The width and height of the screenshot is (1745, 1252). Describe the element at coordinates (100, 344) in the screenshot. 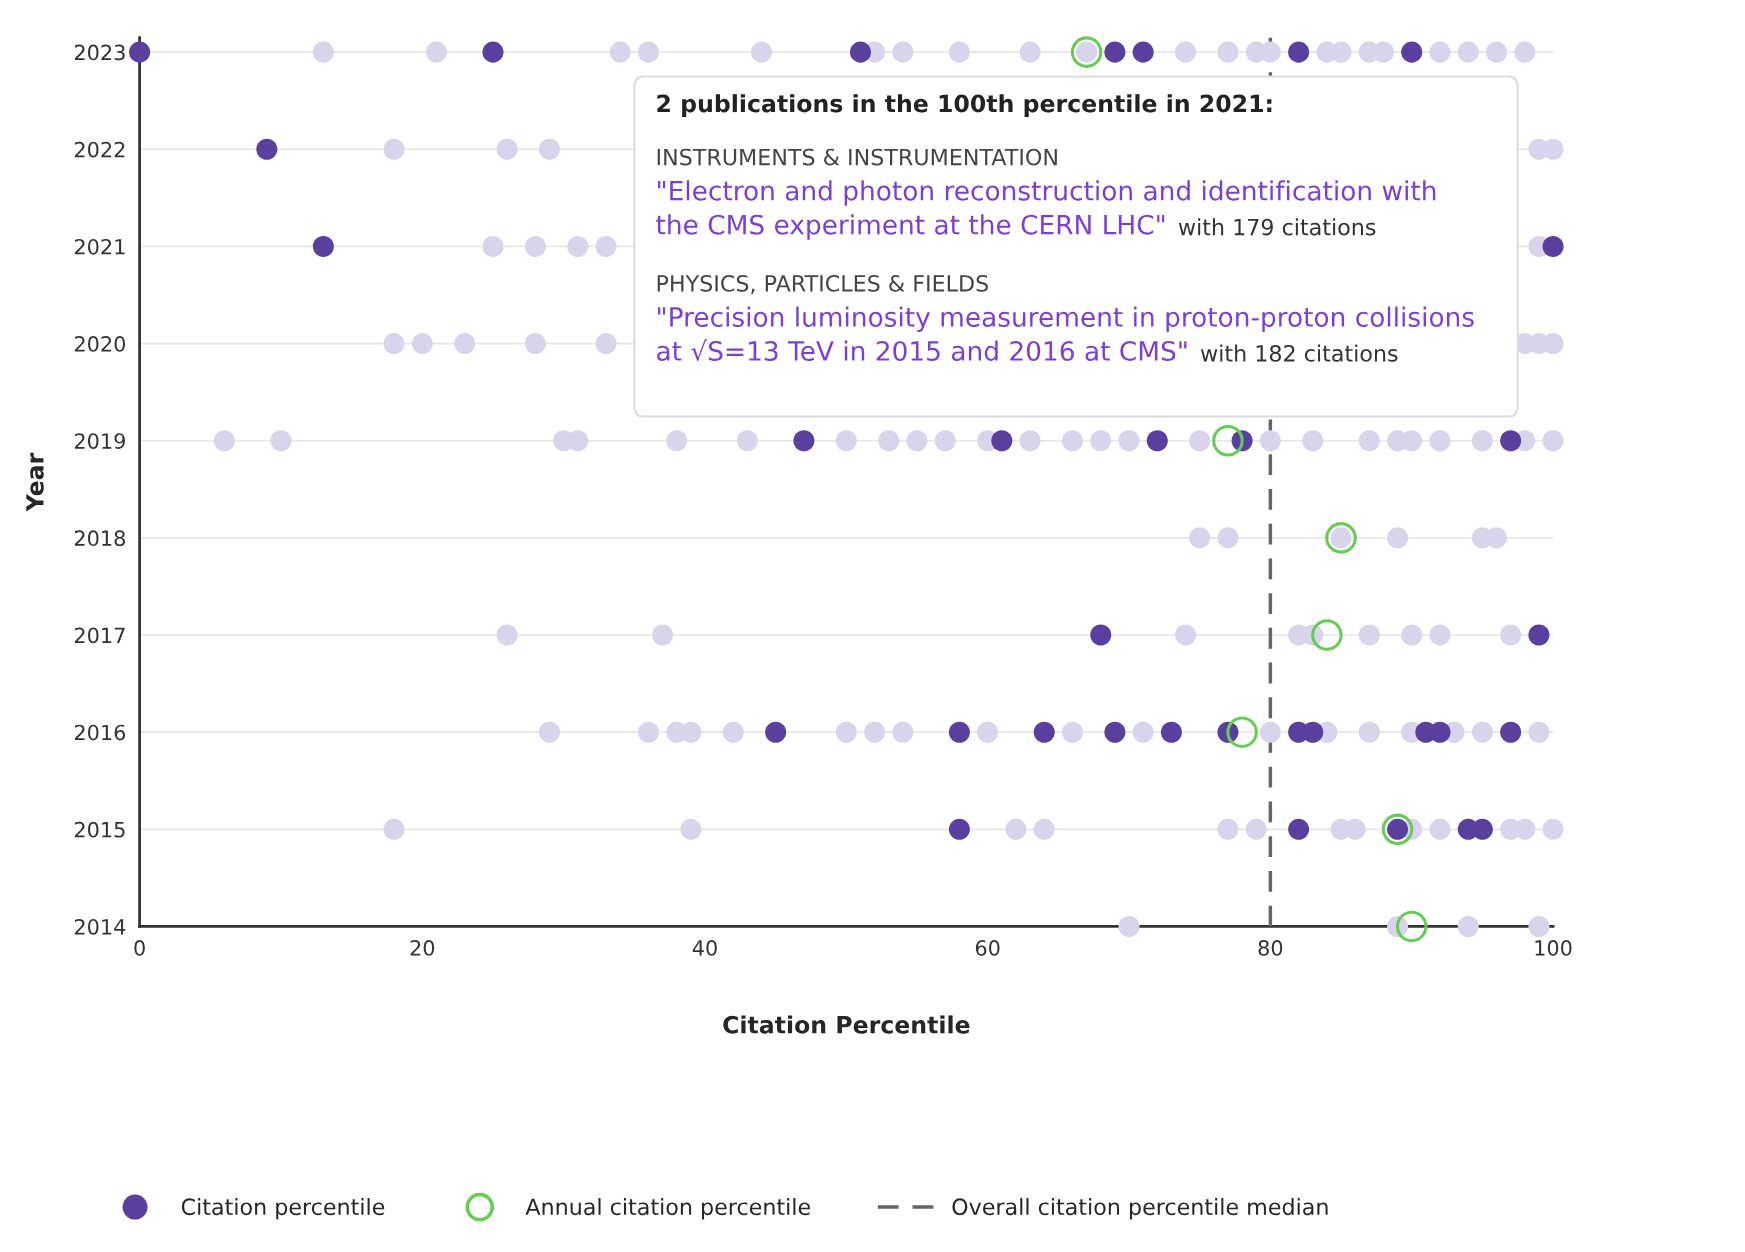

I see `y-tick-label: 2020` at that location.